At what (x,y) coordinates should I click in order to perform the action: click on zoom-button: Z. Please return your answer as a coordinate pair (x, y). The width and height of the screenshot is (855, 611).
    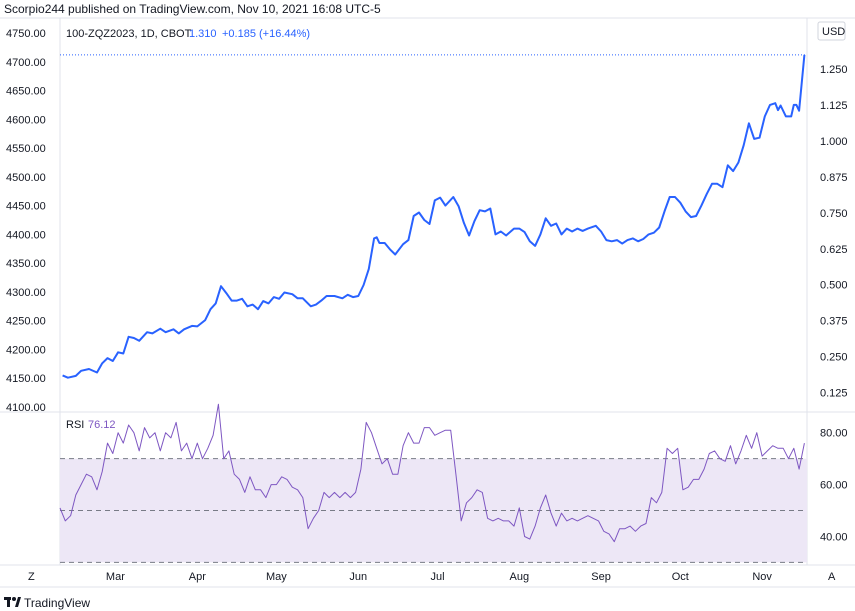
    Looking at the image, I should click on (31, 577).